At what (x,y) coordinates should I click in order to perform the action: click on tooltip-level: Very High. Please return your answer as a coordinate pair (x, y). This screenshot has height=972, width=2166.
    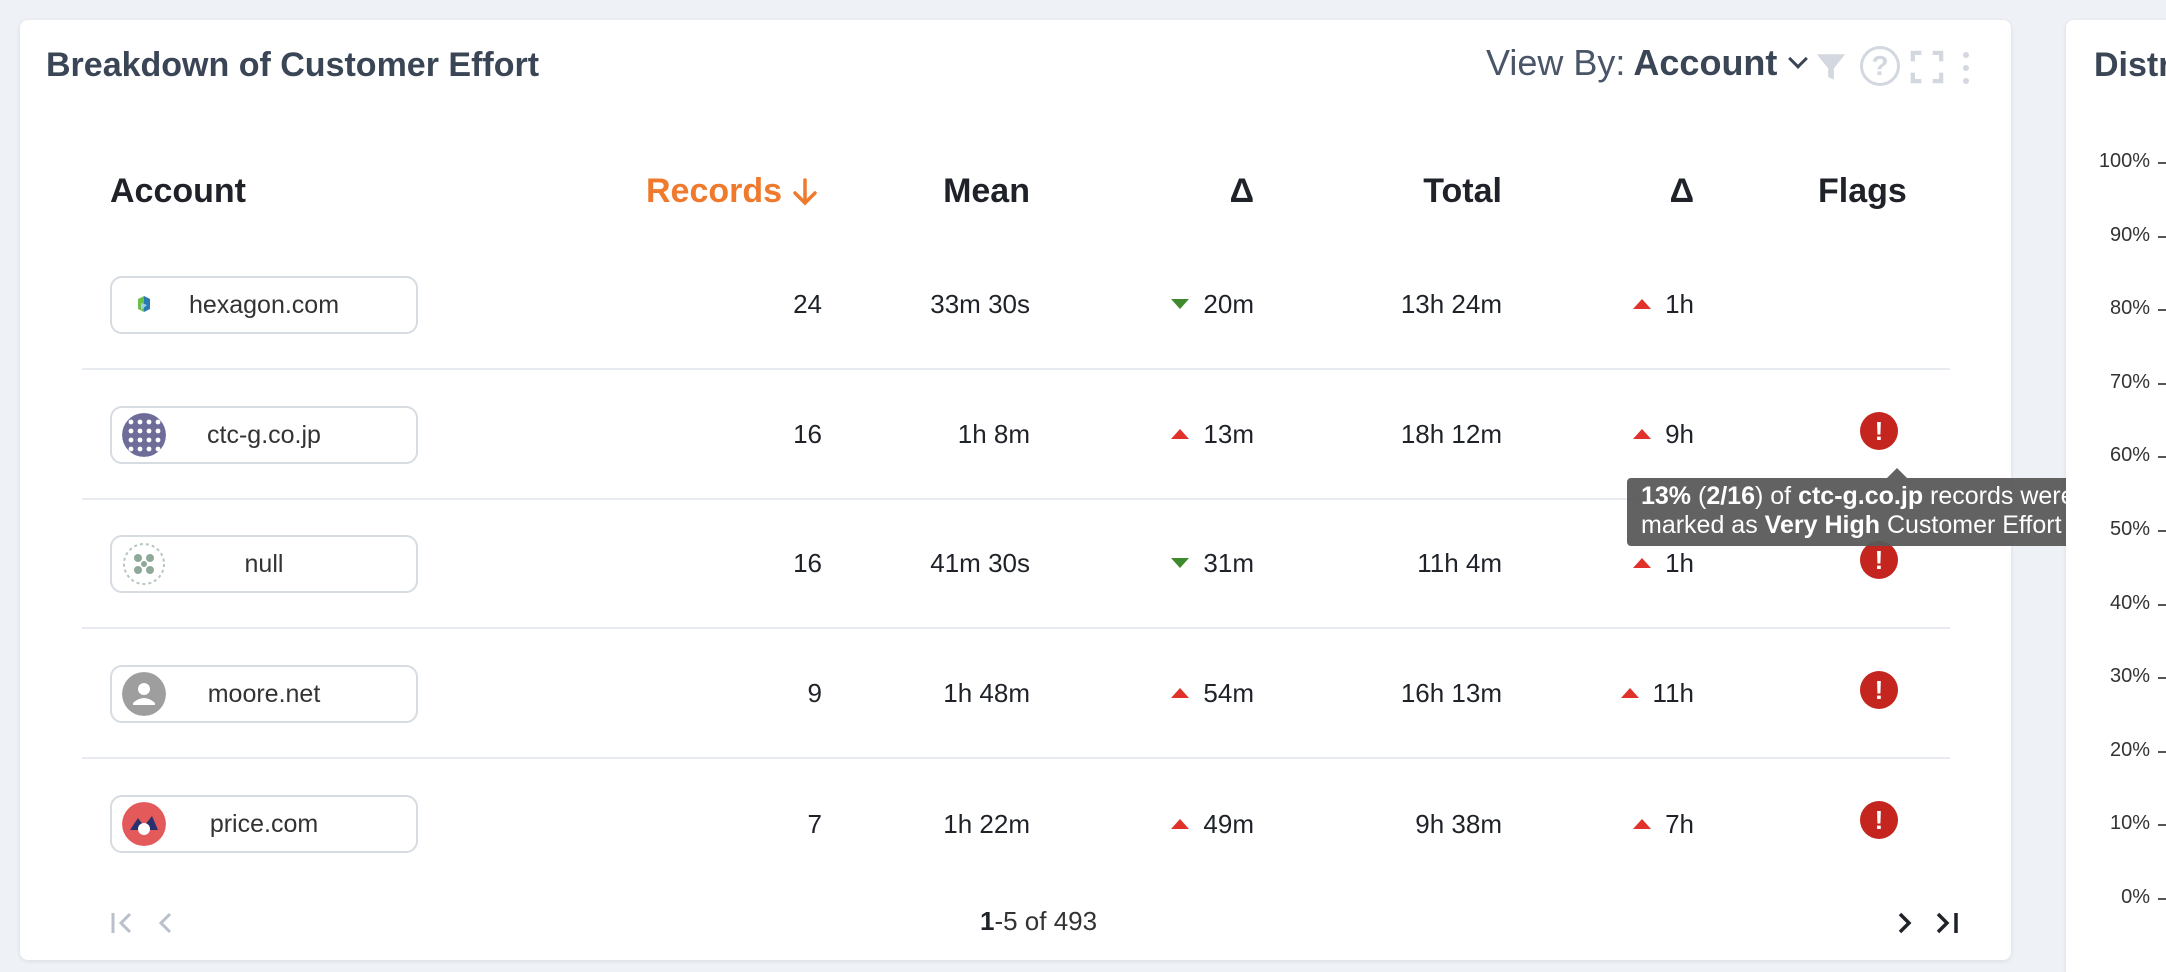
    Looking at the image, I should click on (1822, 525).